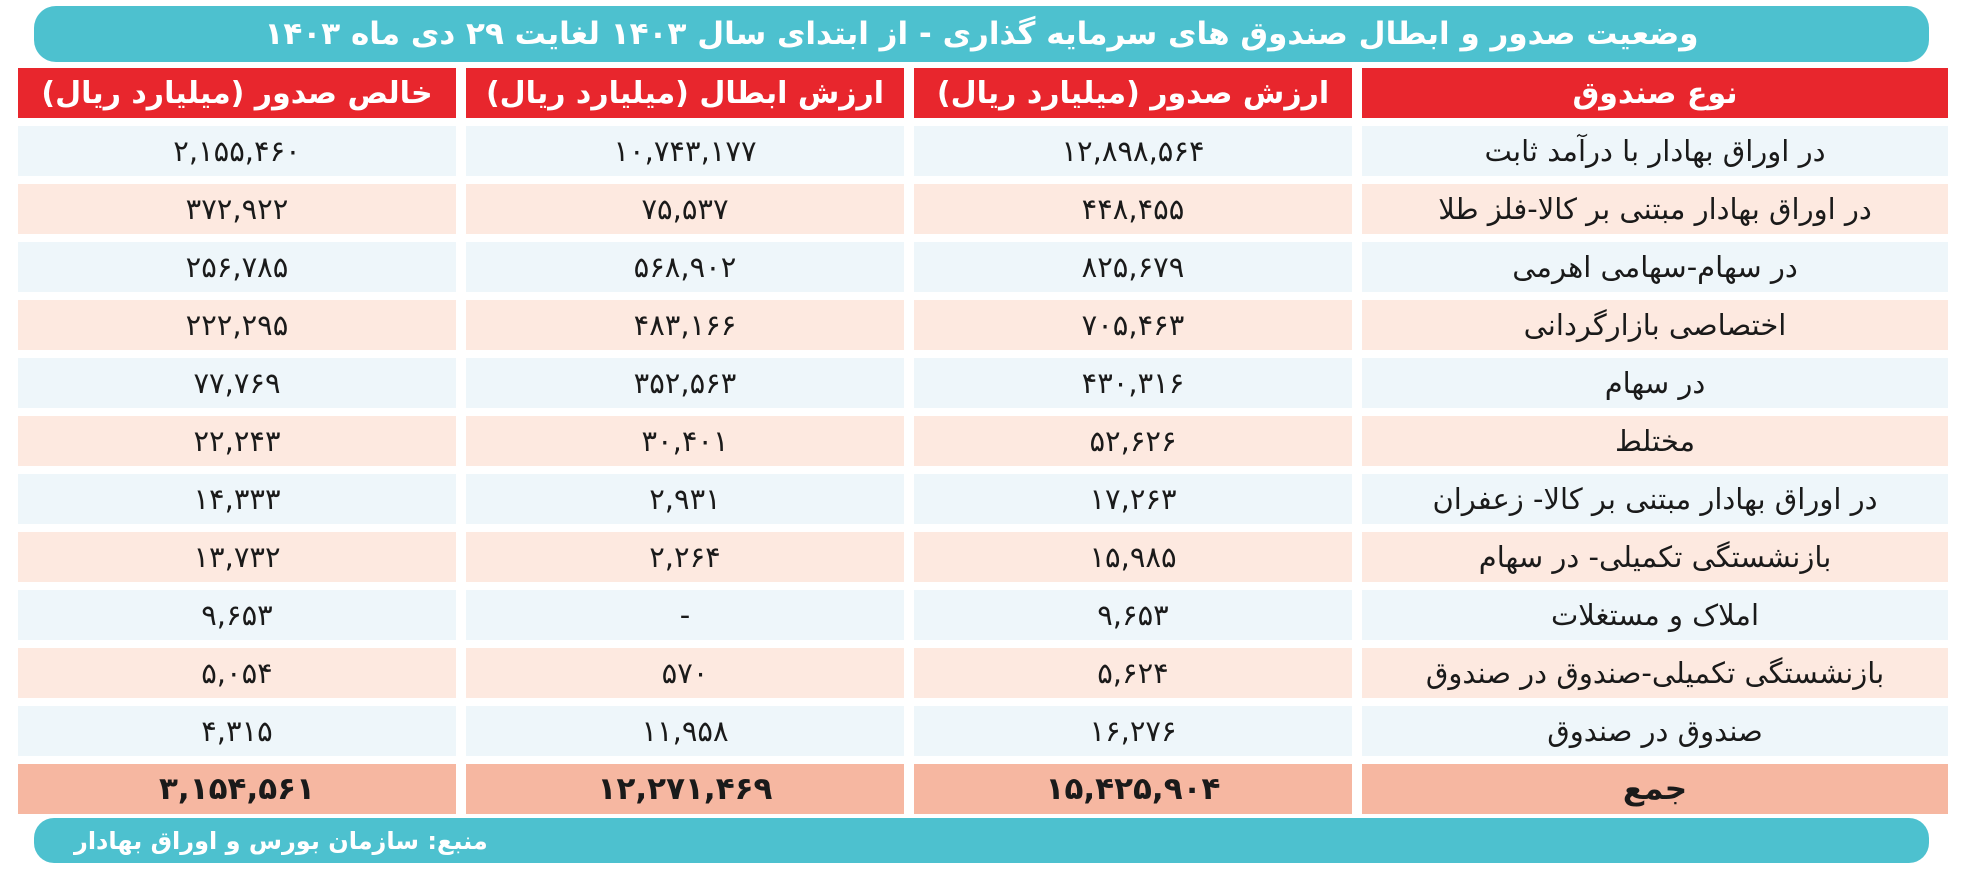 The width and height of the screenshot is (1963, 869). Describe the element at coordinates (1655, 499) in the screenshot. I see `fund-type-cell: در اوراق بهادار مبتنی بر کالا- زعفران` at that location.